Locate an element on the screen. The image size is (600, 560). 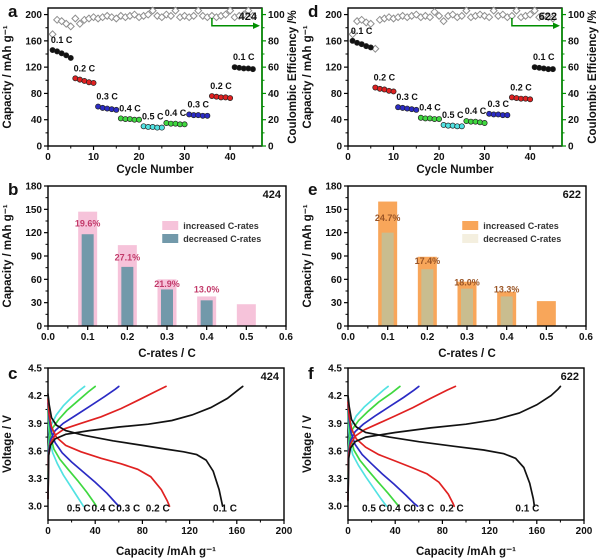
svg-text: 18.0% is located at coordinates (467, 283).